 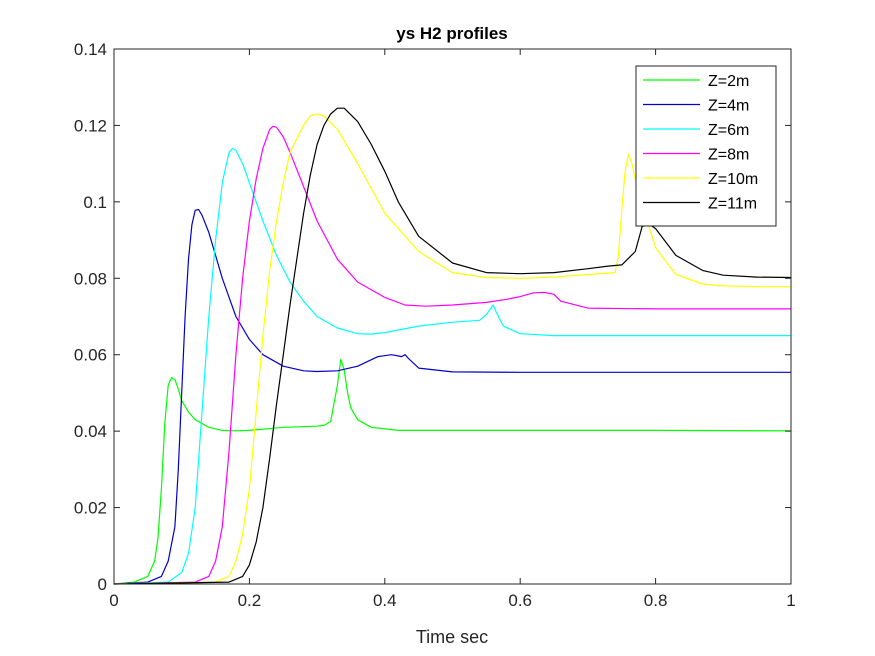 I want to click on legend: Z=2m Z=4m Z=6m Z=8m Z=10m Z=11m, so click(x=706, y=146).